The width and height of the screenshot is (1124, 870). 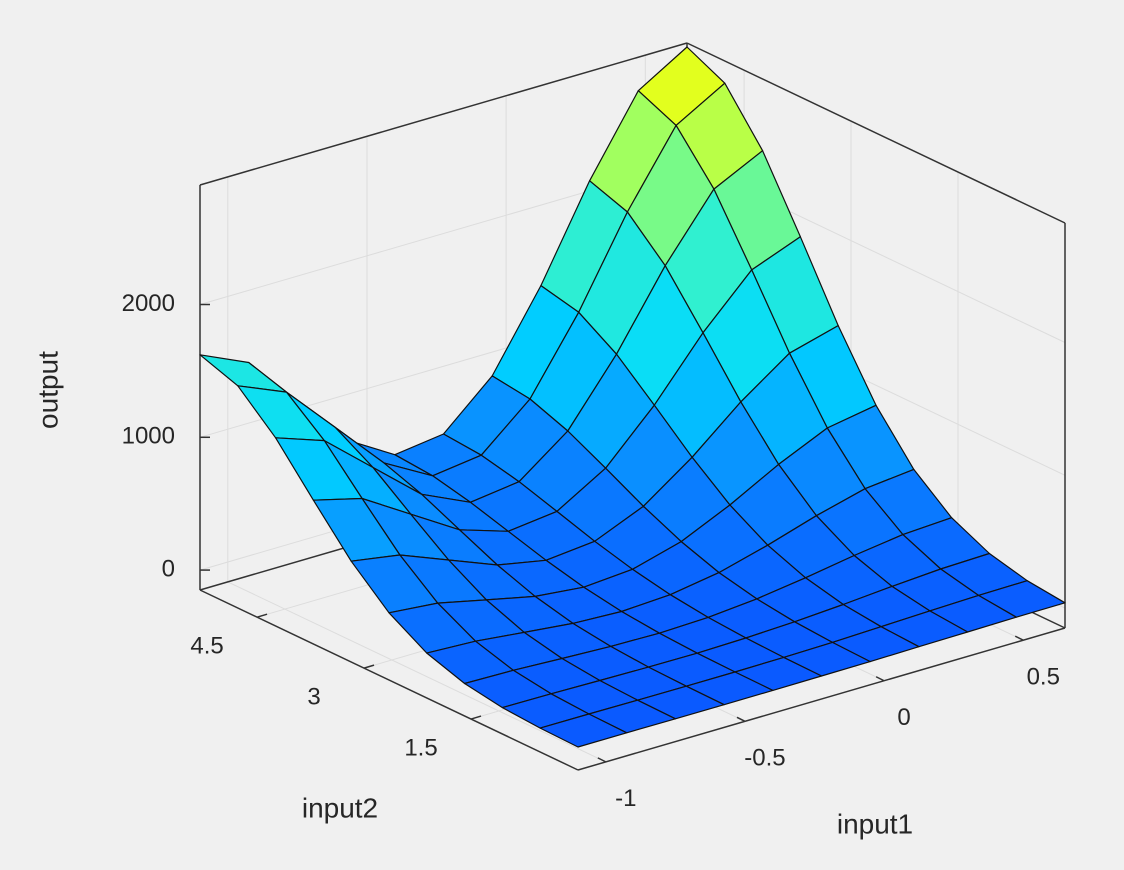 What do you see at coordinates (148, 436) in the screenshot?
I see `z-tick-label: 1000` at bounding box center [148, 436].